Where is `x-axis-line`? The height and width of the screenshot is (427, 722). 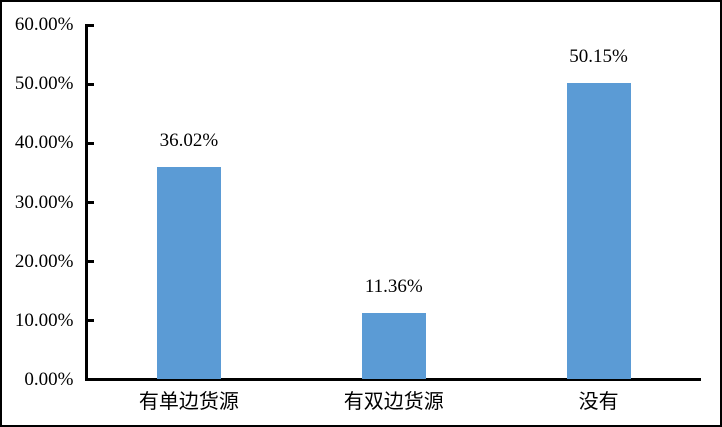
x-axis-line is located at coordinates (393, 379).